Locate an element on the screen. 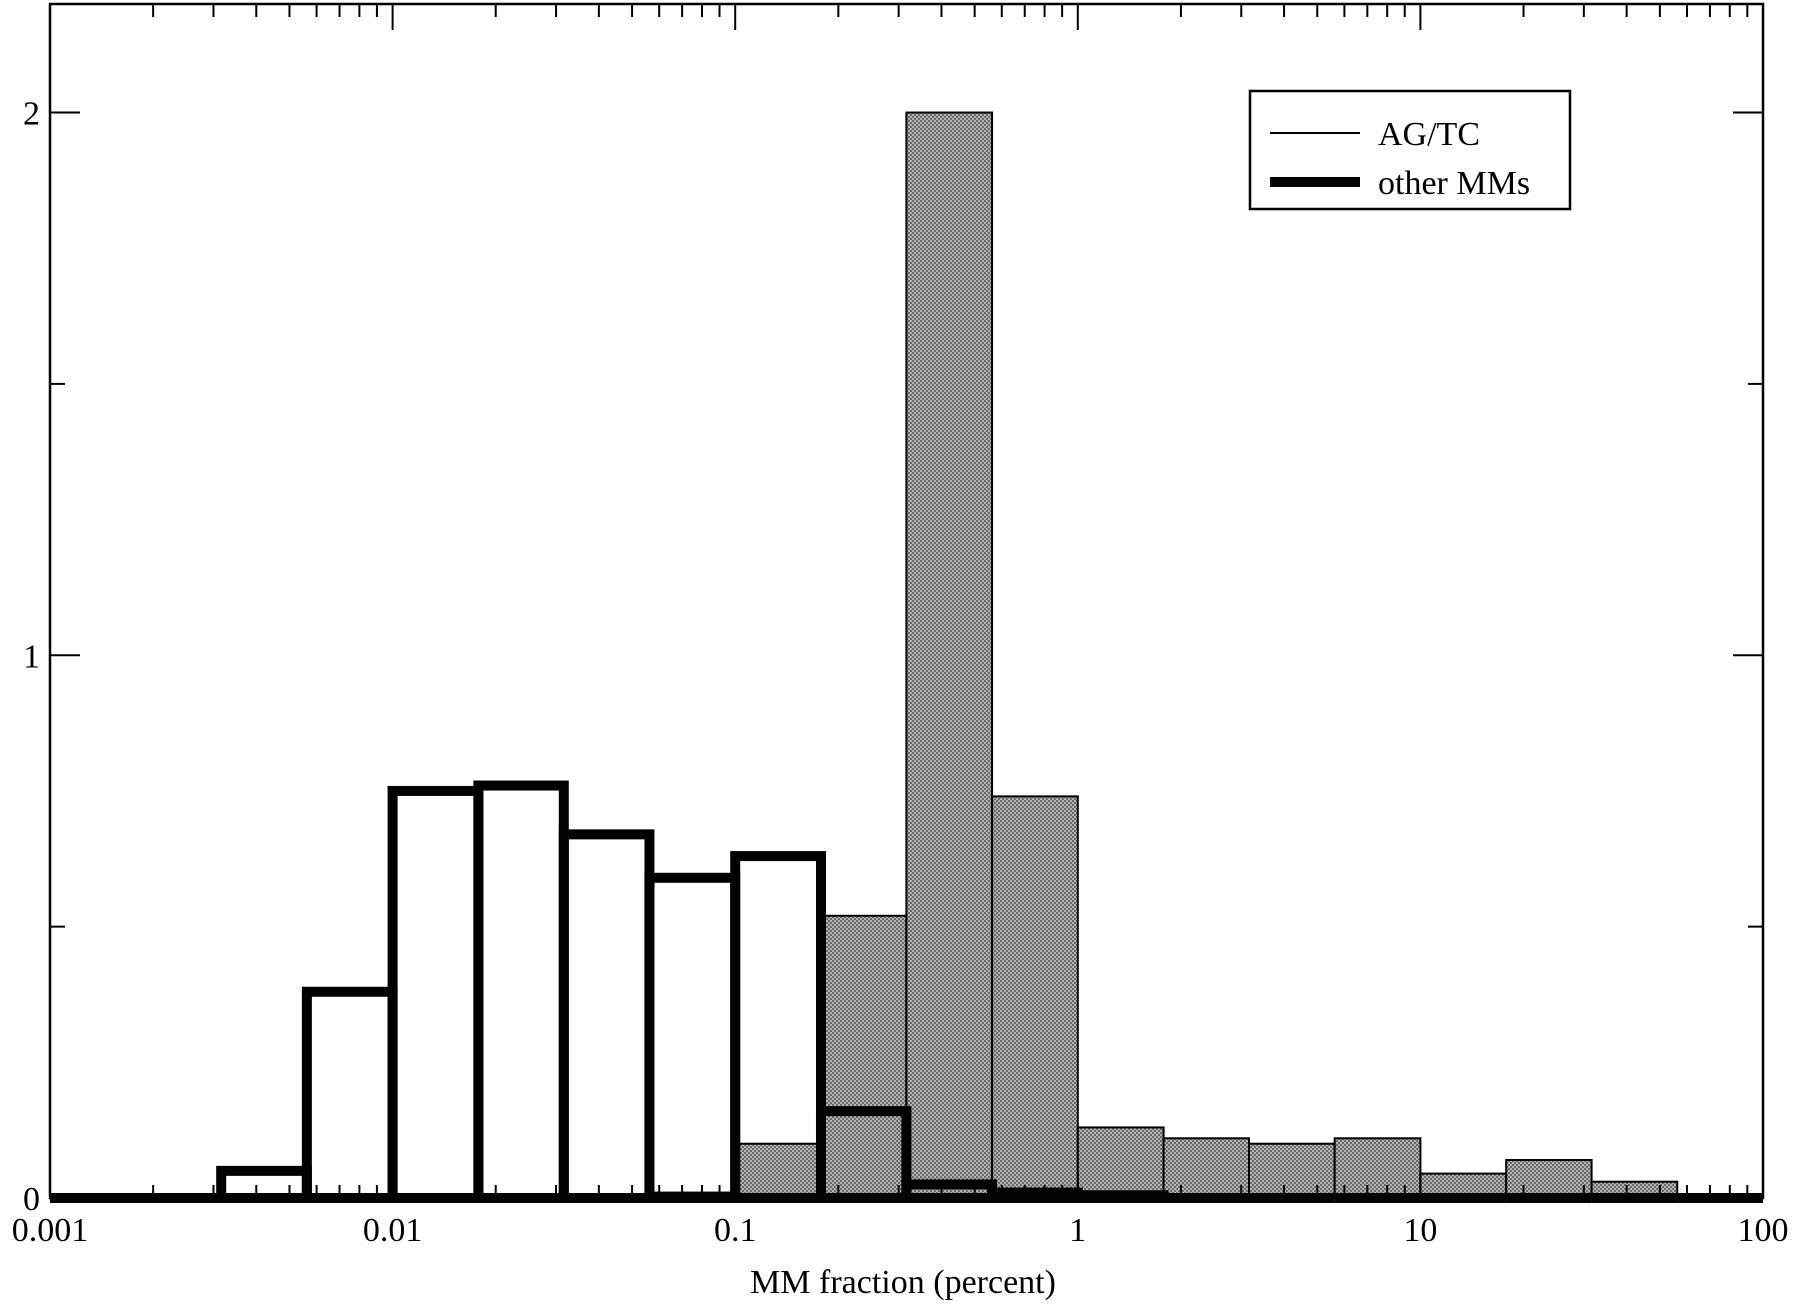  legend-label-ag-tc: AG/TC is located at coordinates (1429, 134).